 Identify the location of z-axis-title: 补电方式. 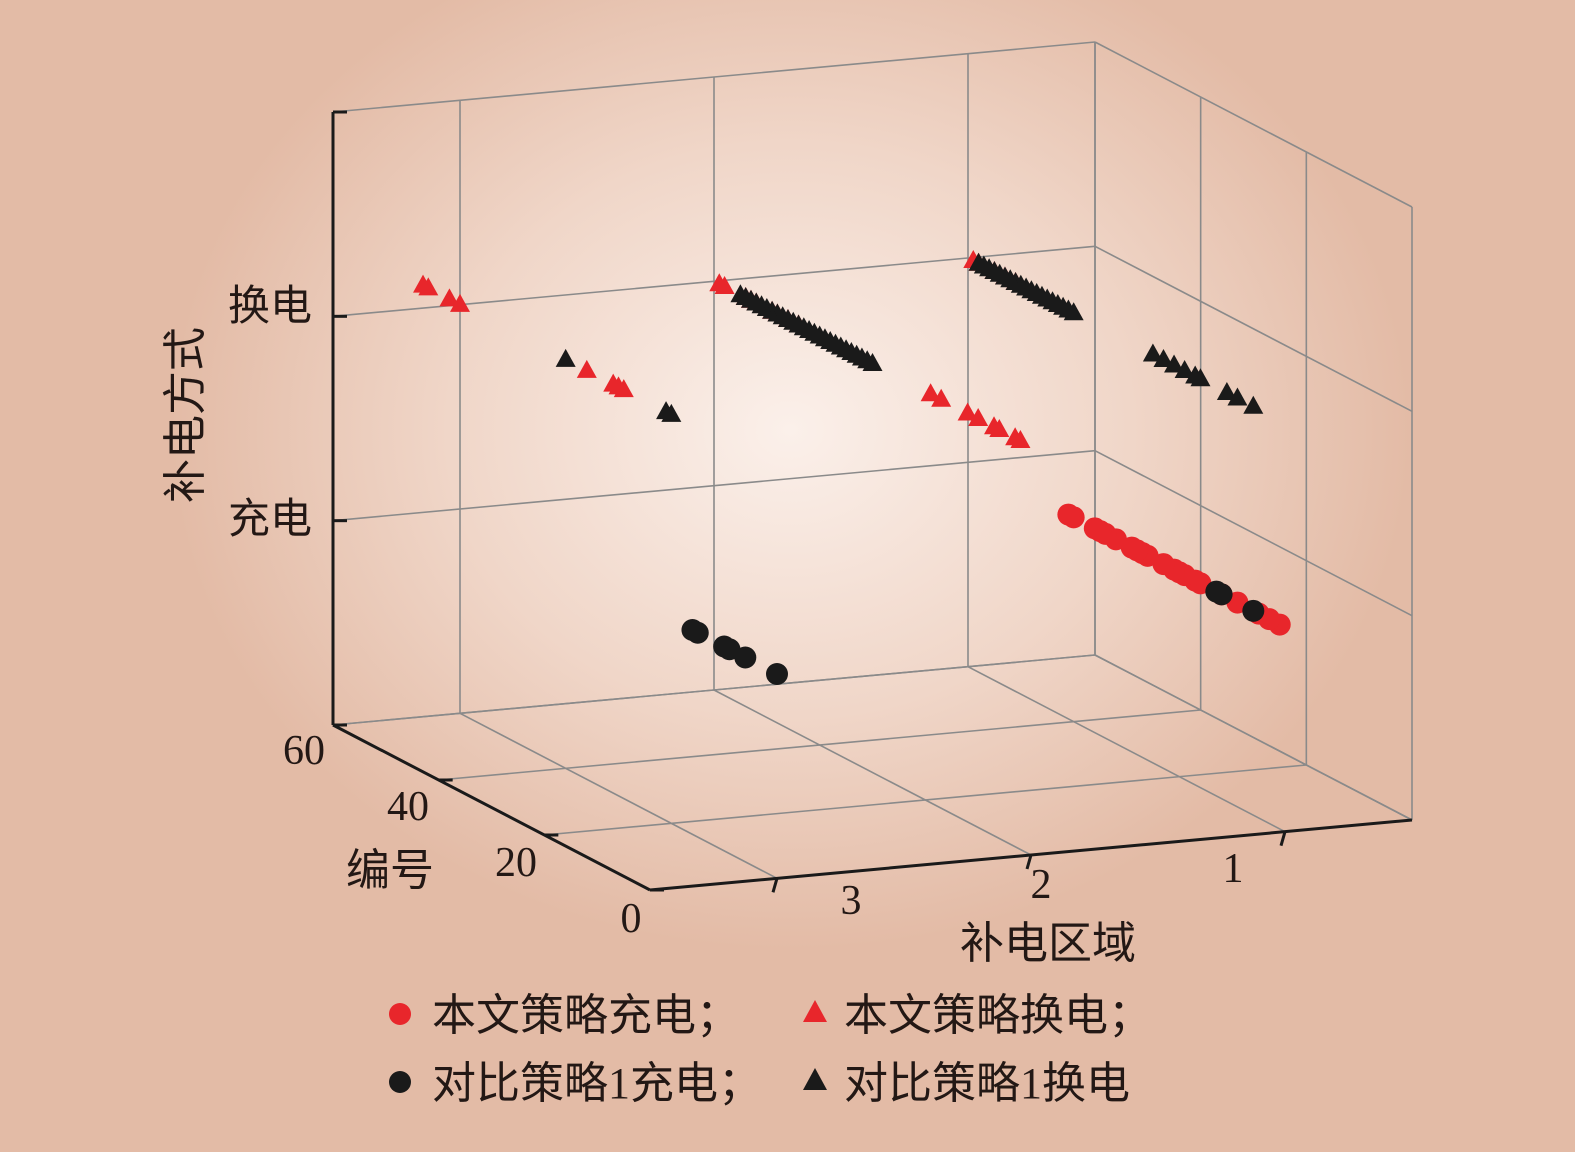
(185, 415).